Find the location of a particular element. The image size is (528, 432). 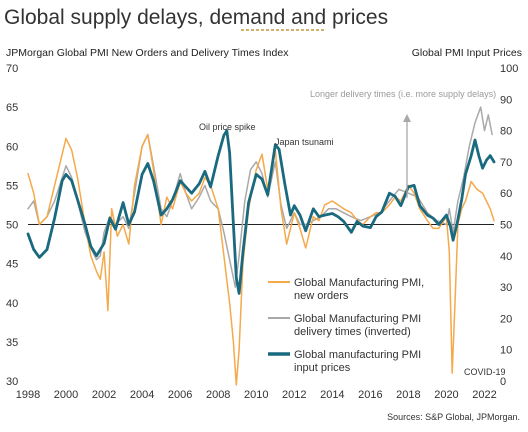

source-note: Sources: S&P Global, JPMorgan. is located at coordinates (453, 417).